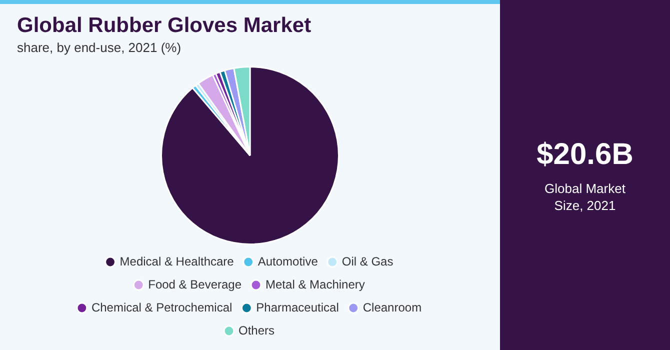  What do you see at coordinates (164, 26) in the screenshot?
I see `chart-title: Global Rubber Gloves Market` at bounding box center [164, 26].